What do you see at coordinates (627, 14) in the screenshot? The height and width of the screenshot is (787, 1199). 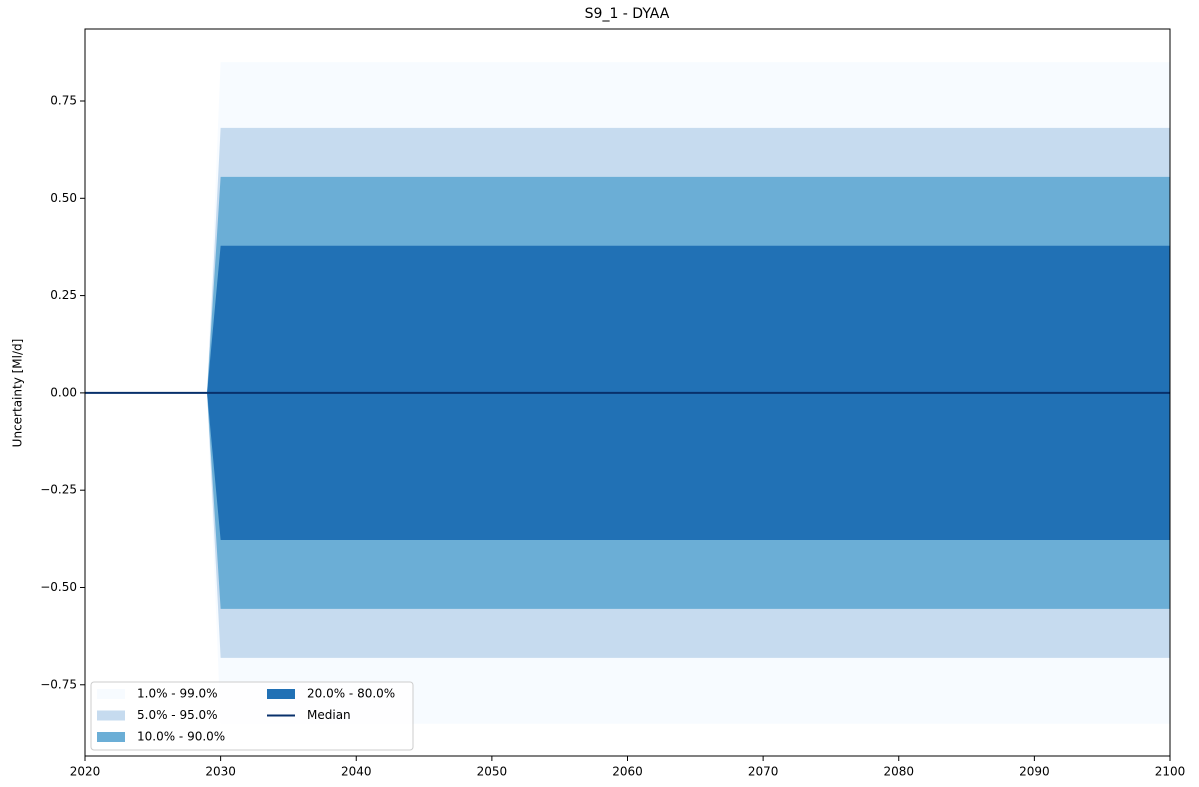 I see `chart-title: S9_1 - DYAA` at bounding box center [627, 14].